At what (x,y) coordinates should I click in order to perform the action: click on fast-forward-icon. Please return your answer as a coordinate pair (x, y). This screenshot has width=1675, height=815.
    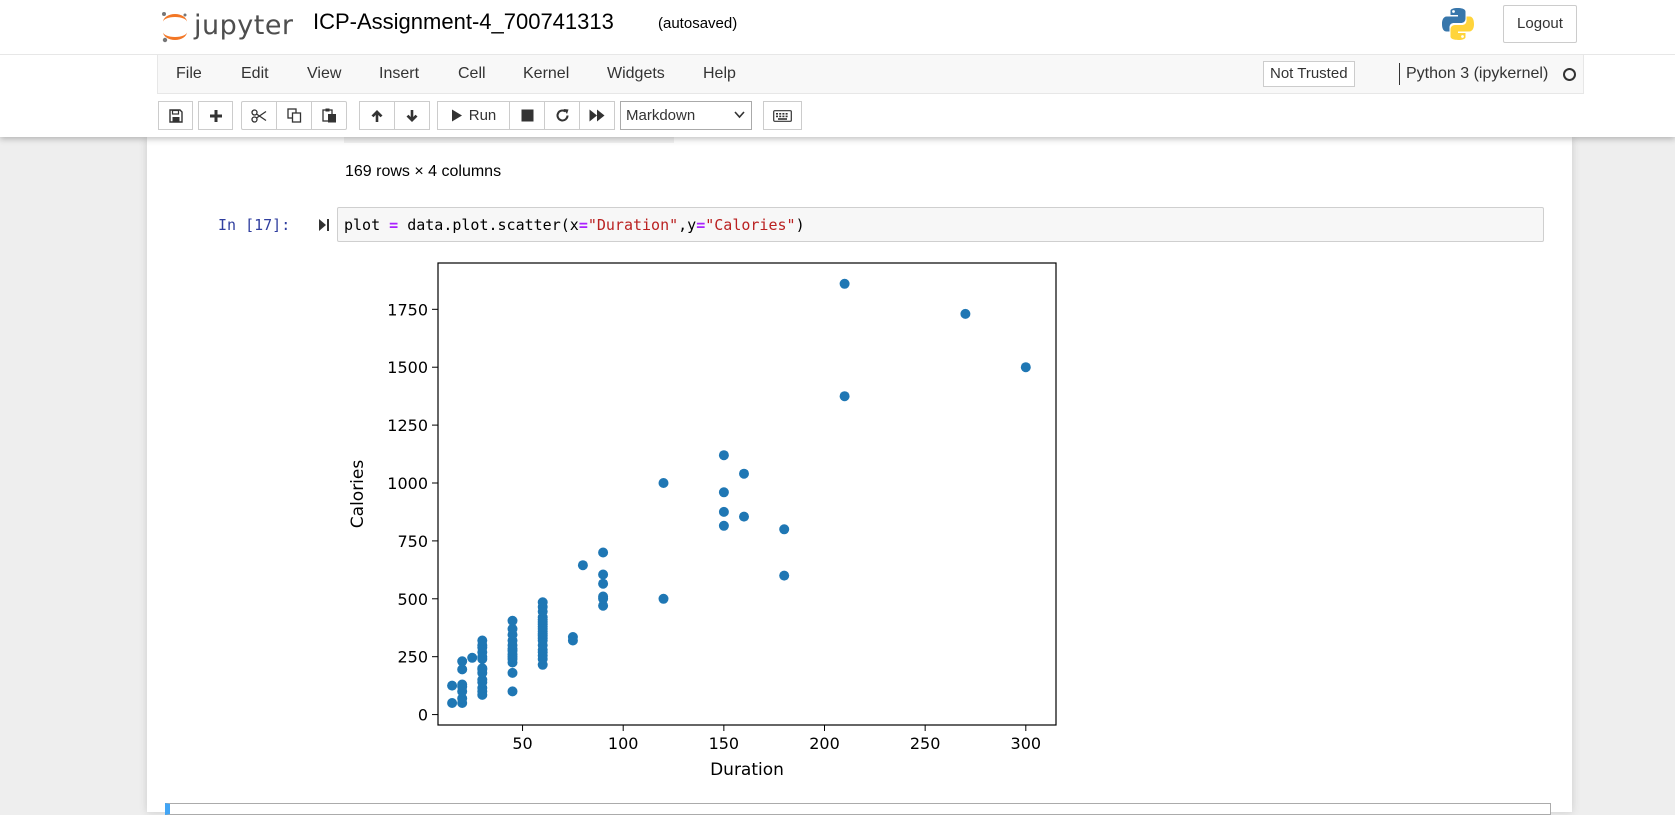
    Looking at the image, I should click on (597, 115).